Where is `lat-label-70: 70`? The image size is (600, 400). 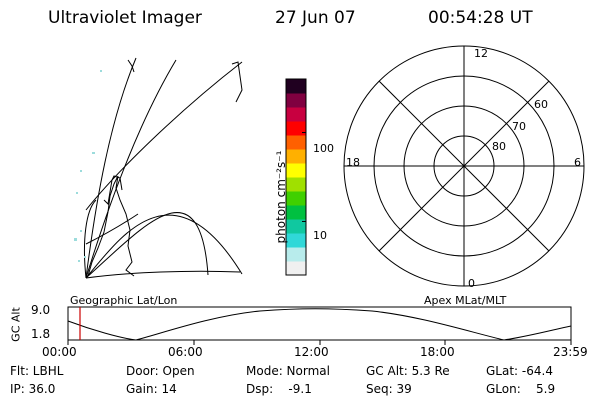
lat-label-70: 70 is located at coordinates (519, 126).